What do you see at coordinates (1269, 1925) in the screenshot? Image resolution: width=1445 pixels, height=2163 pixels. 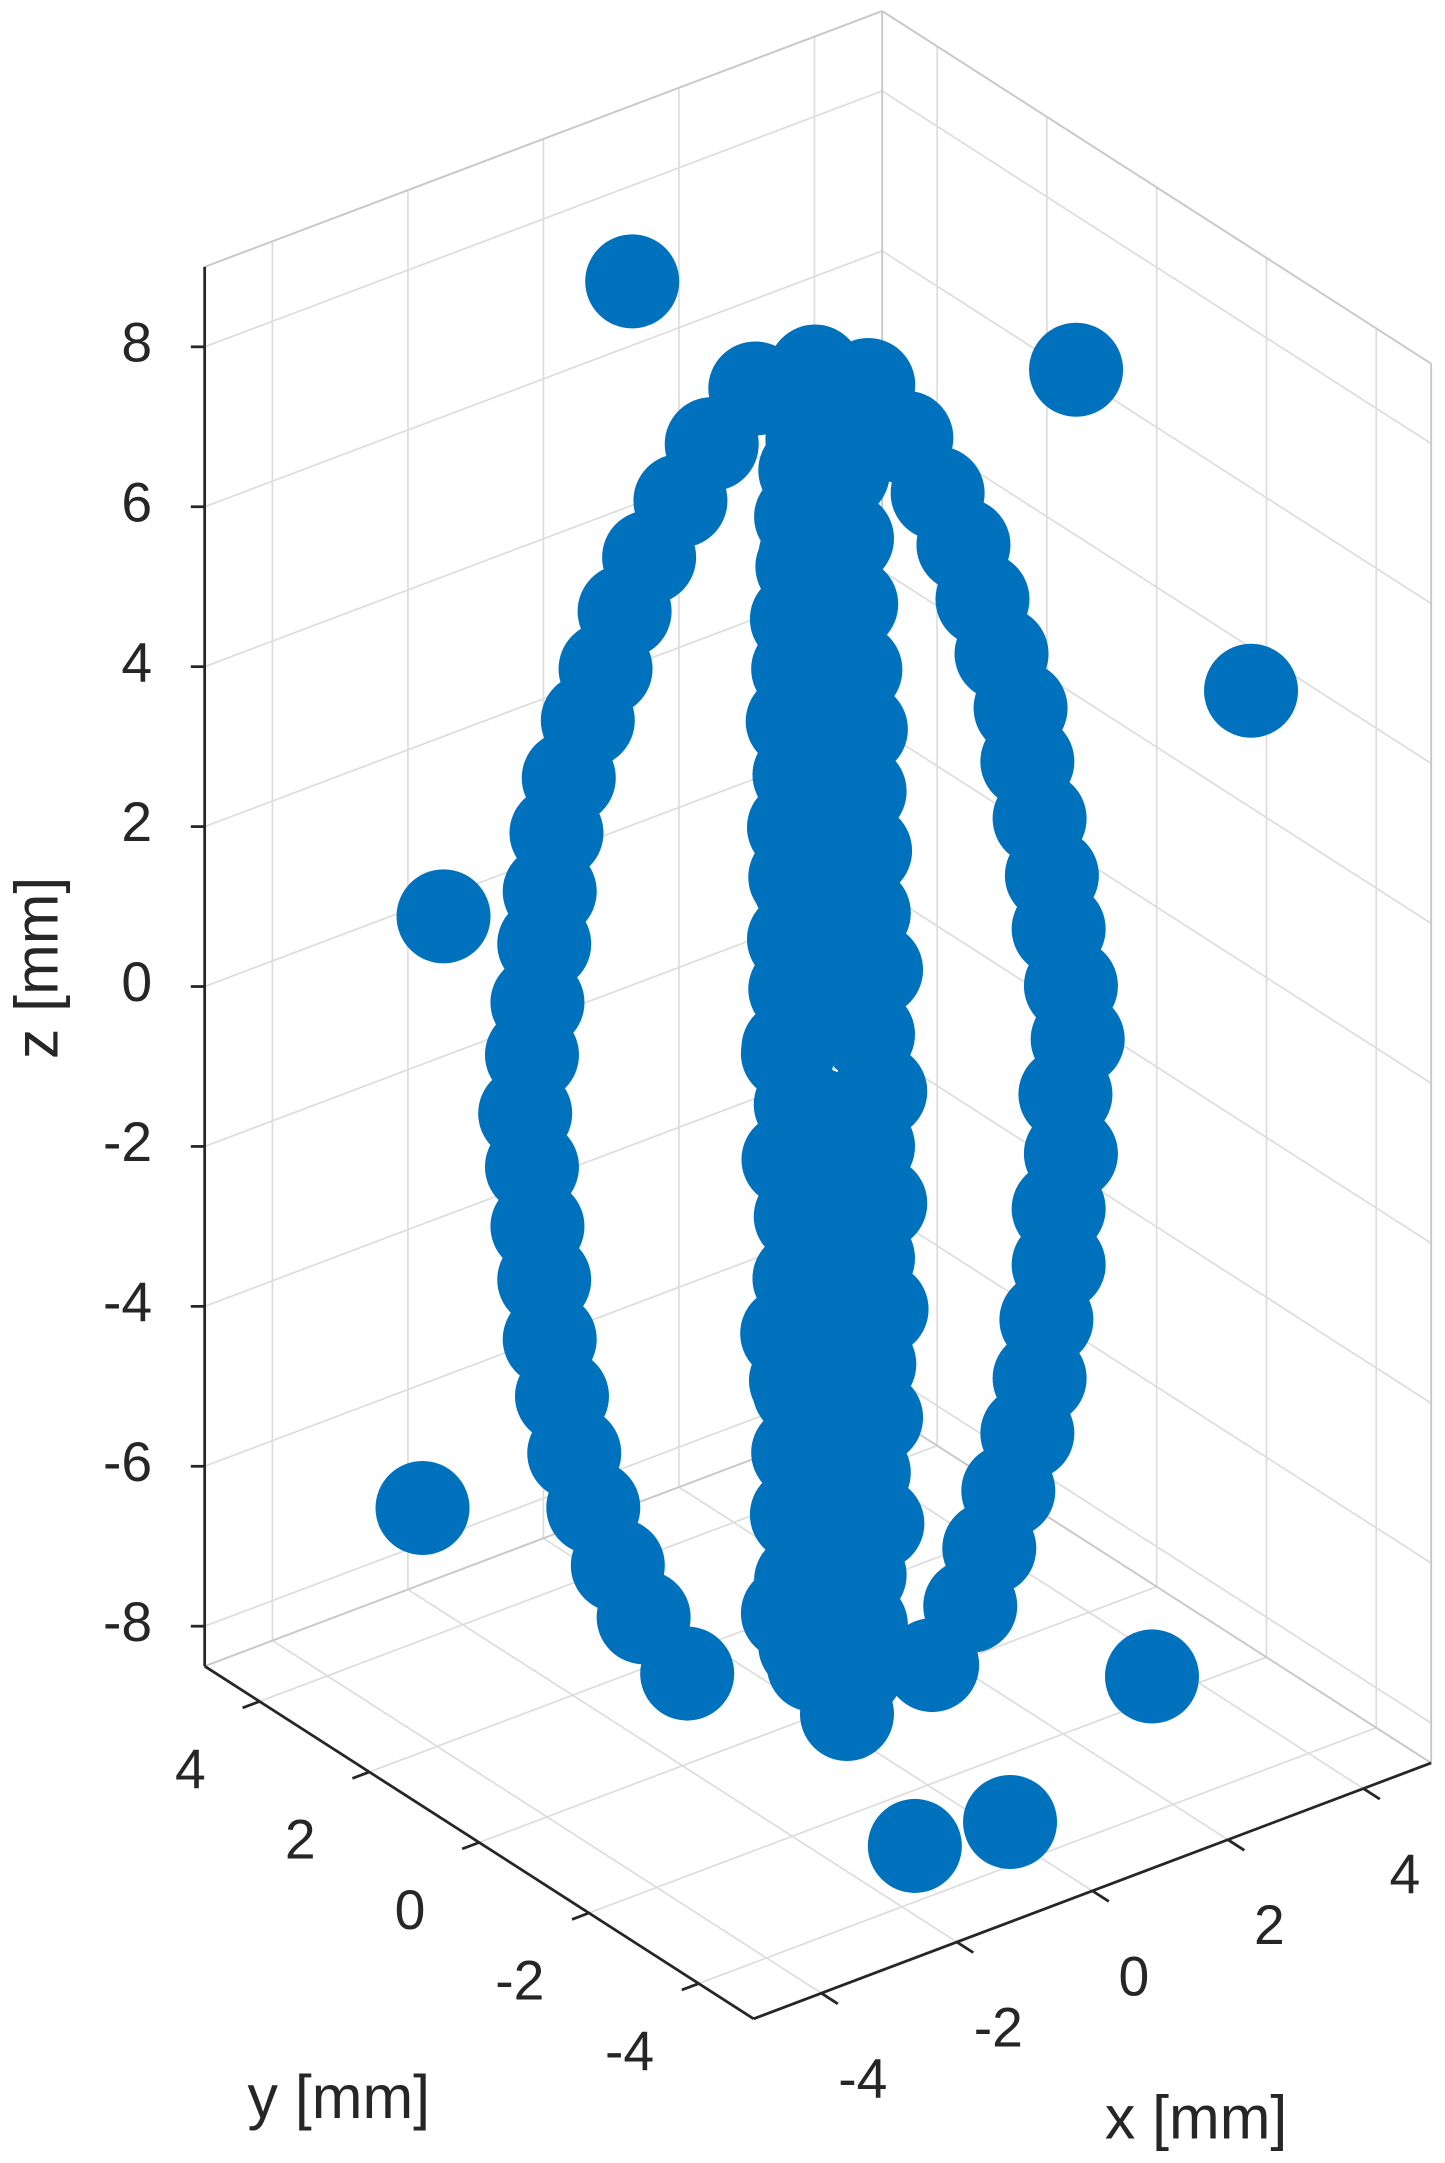 I see `x-tick-label: 2` at bounding box center [1269, 1925].